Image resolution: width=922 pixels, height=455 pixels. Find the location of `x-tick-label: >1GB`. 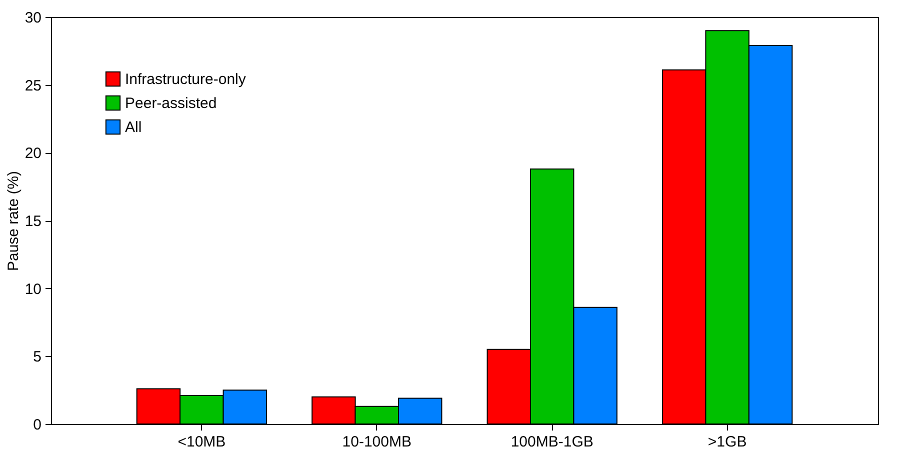

x-tick-label: >1GB is located at coordinates (727, 442).